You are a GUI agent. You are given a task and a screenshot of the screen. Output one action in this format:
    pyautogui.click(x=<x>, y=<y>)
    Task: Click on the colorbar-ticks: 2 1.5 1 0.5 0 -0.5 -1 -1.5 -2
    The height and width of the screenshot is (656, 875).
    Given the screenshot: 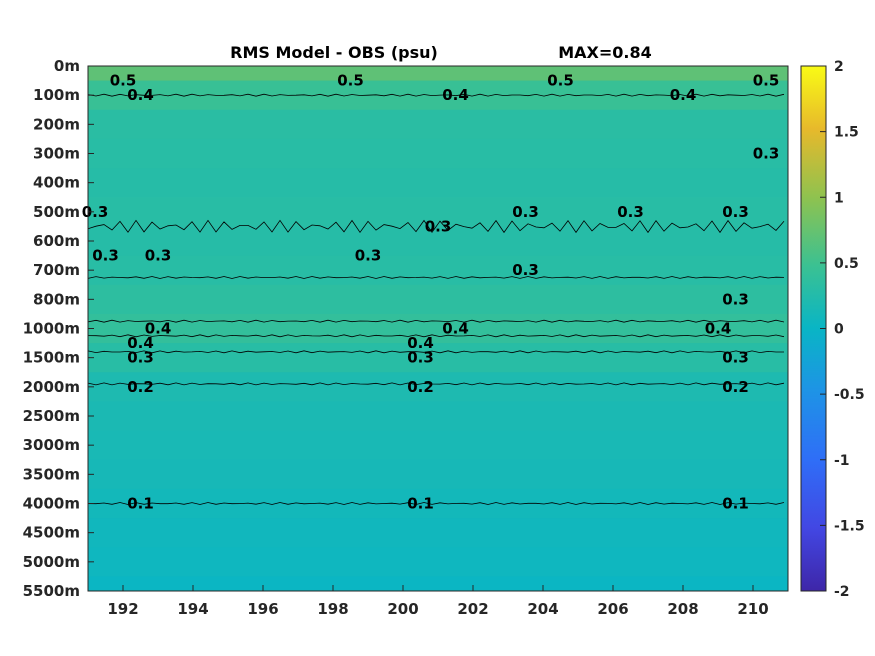 What is the action you would take?
    pyautogui.click(x=842, y=329)
    